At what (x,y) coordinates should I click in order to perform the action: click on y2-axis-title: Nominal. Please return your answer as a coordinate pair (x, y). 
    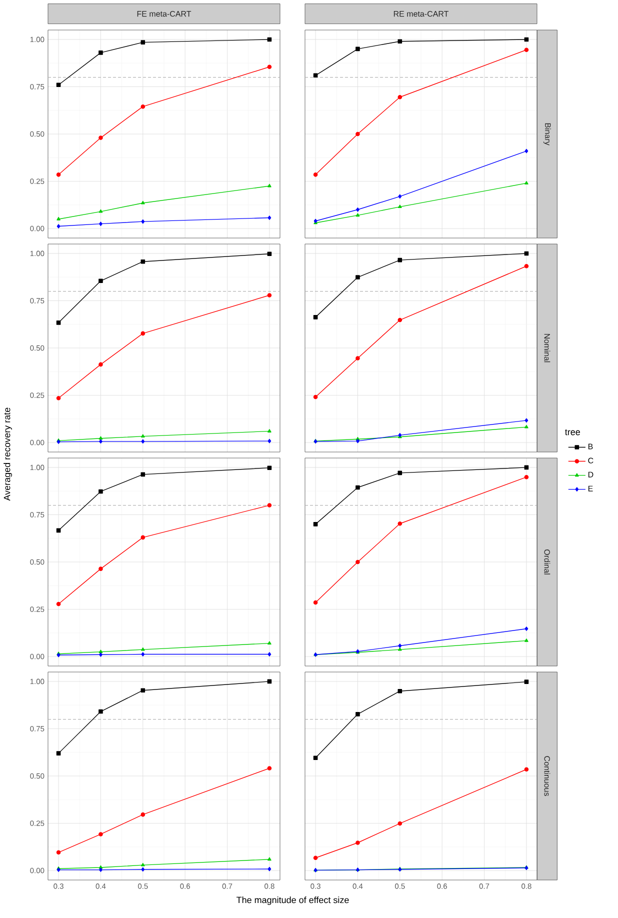
    Looking at the image, I should click on (547, 348).